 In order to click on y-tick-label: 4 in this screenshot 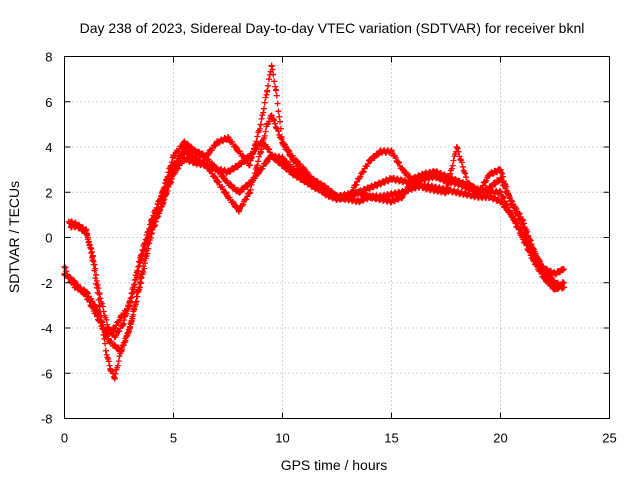, I will do `click(48, 147)`.